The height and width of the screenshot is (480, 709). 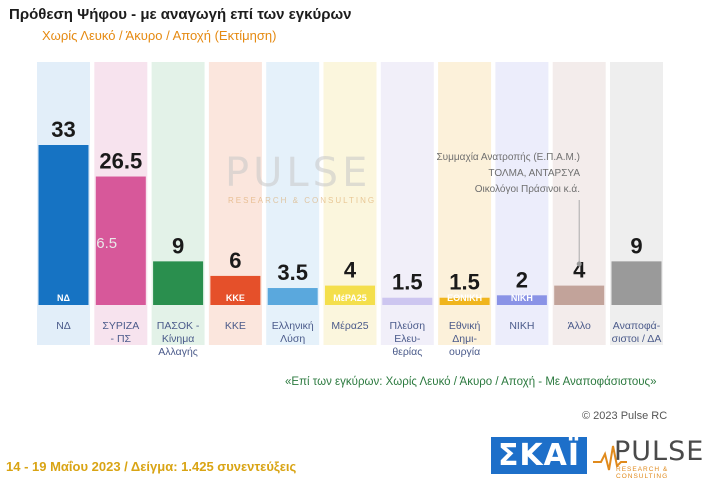 What do you see at coordinates (349, 298) in the screenshot?
I see `party-logo-label: ΜέΡΑ25` at bounding box center [349, 298].